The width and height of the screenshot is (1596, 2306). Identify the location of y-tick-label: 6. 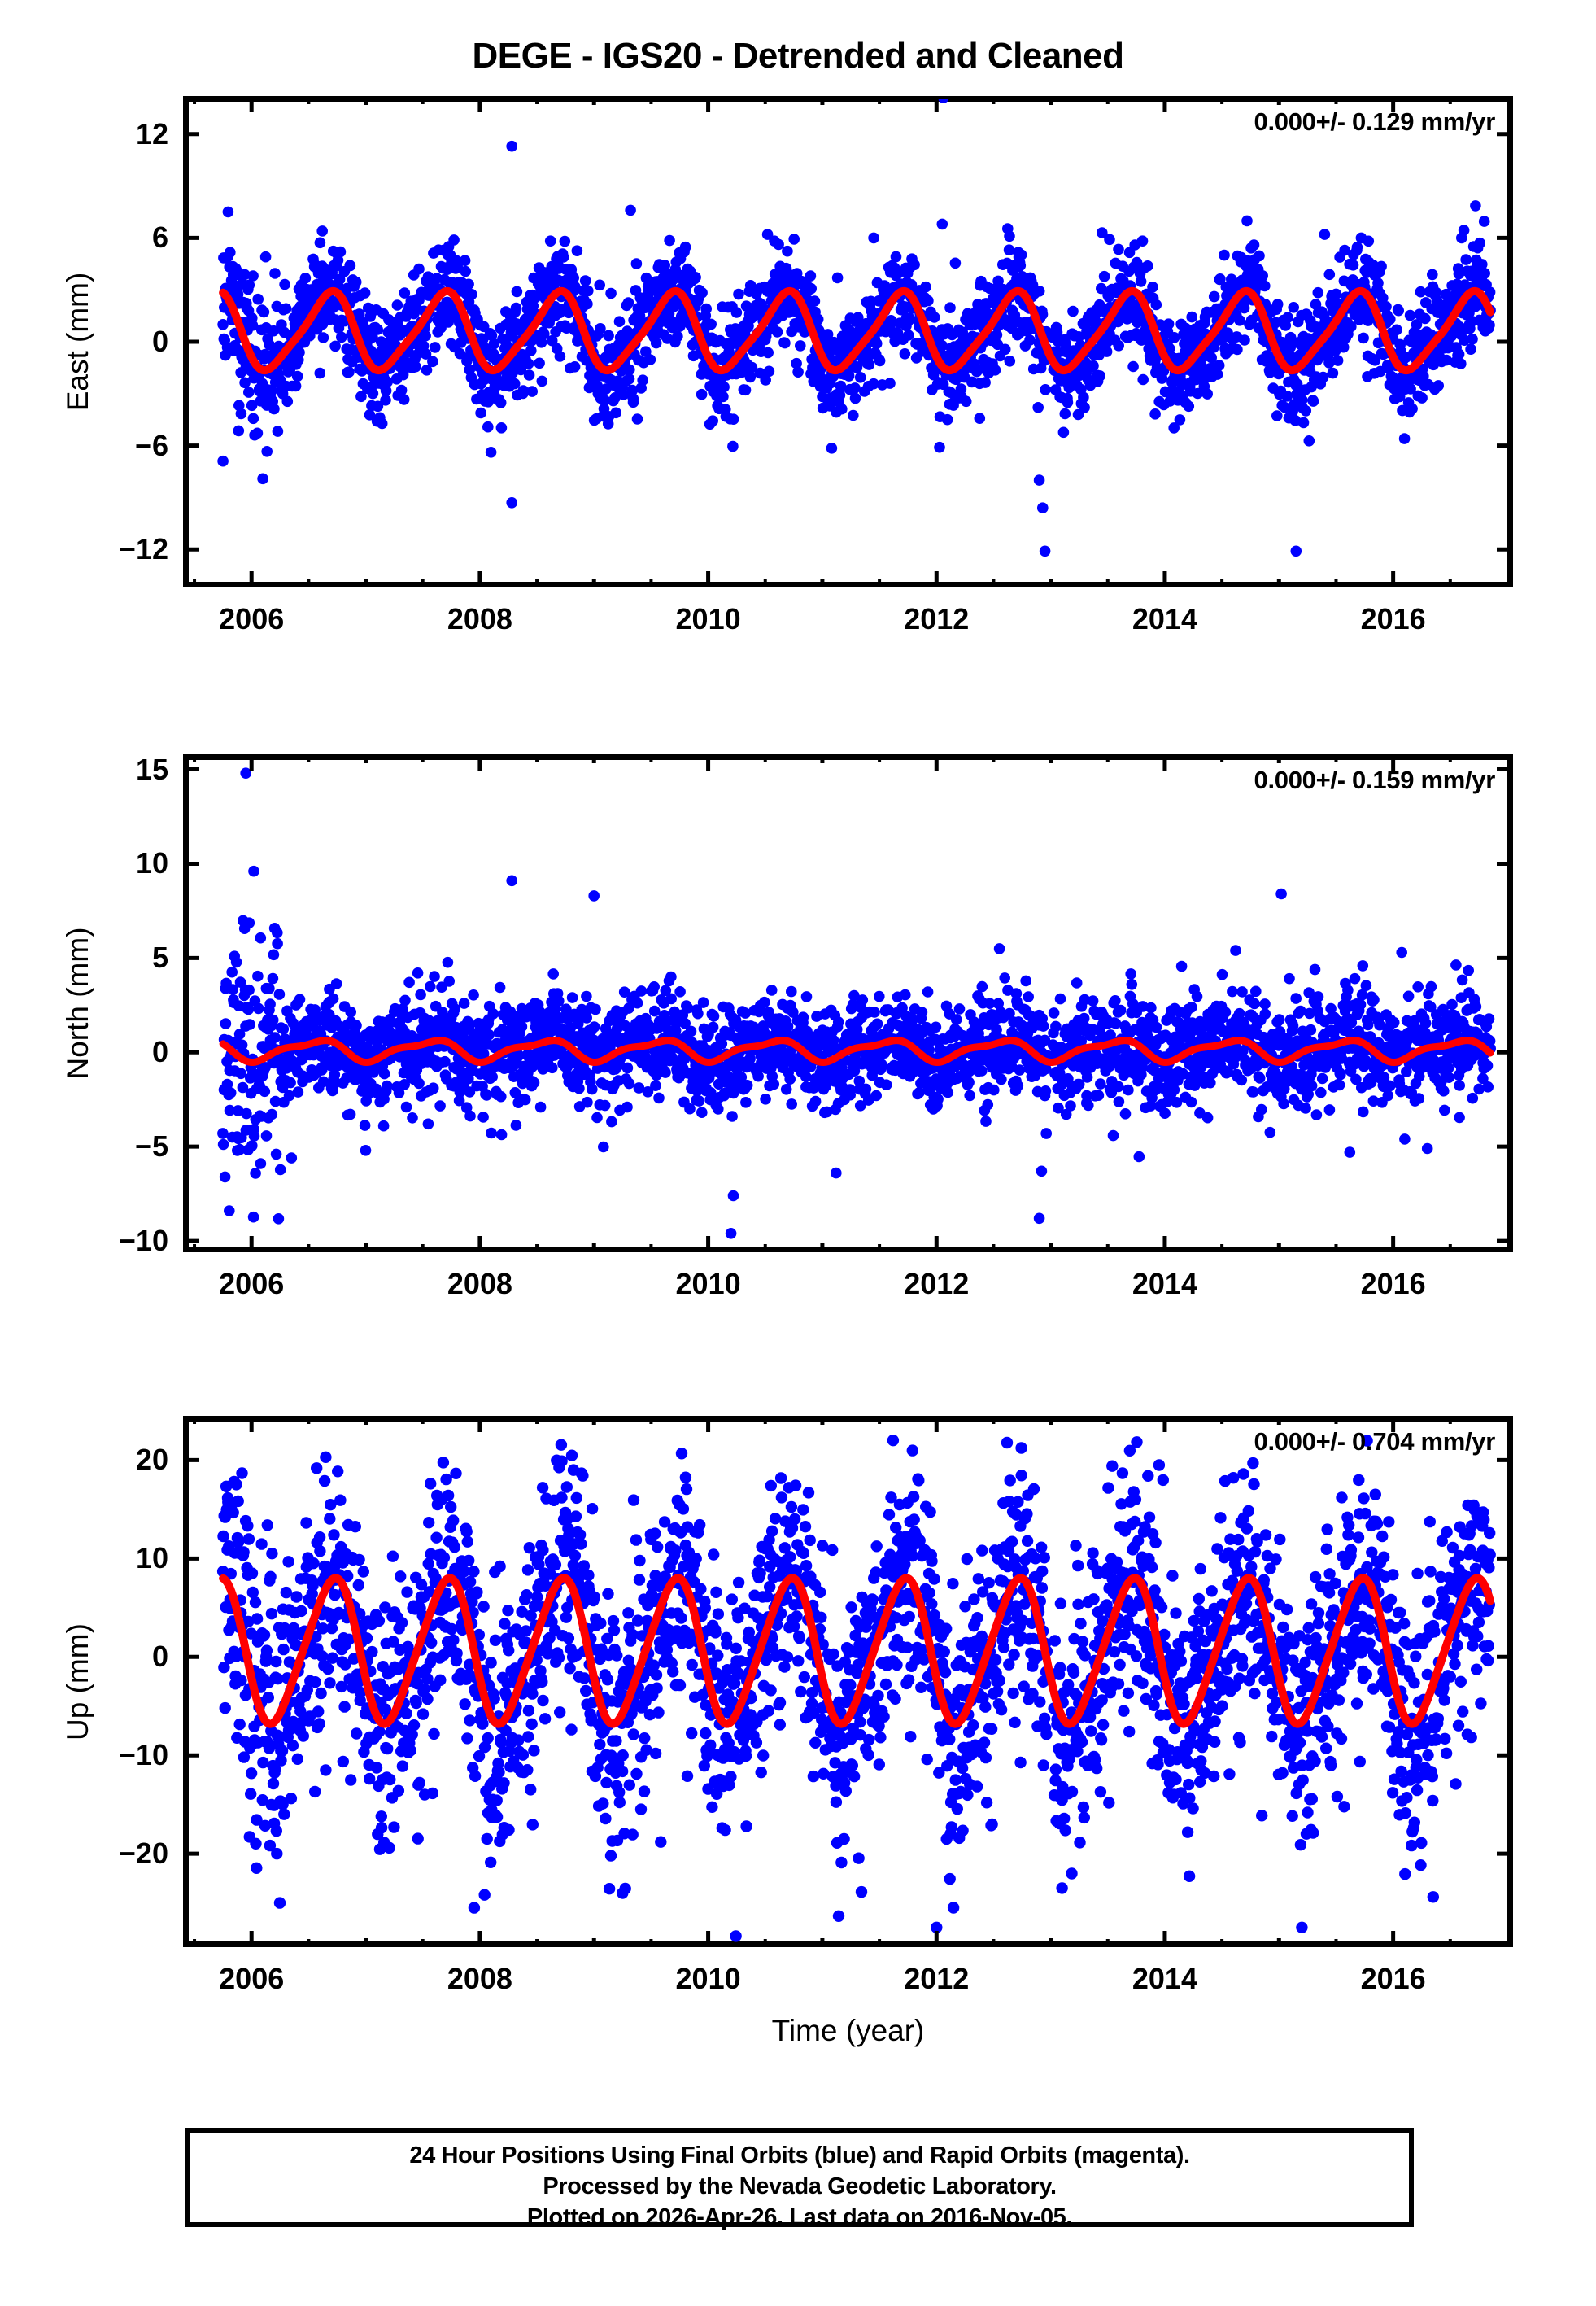
(159, 238).